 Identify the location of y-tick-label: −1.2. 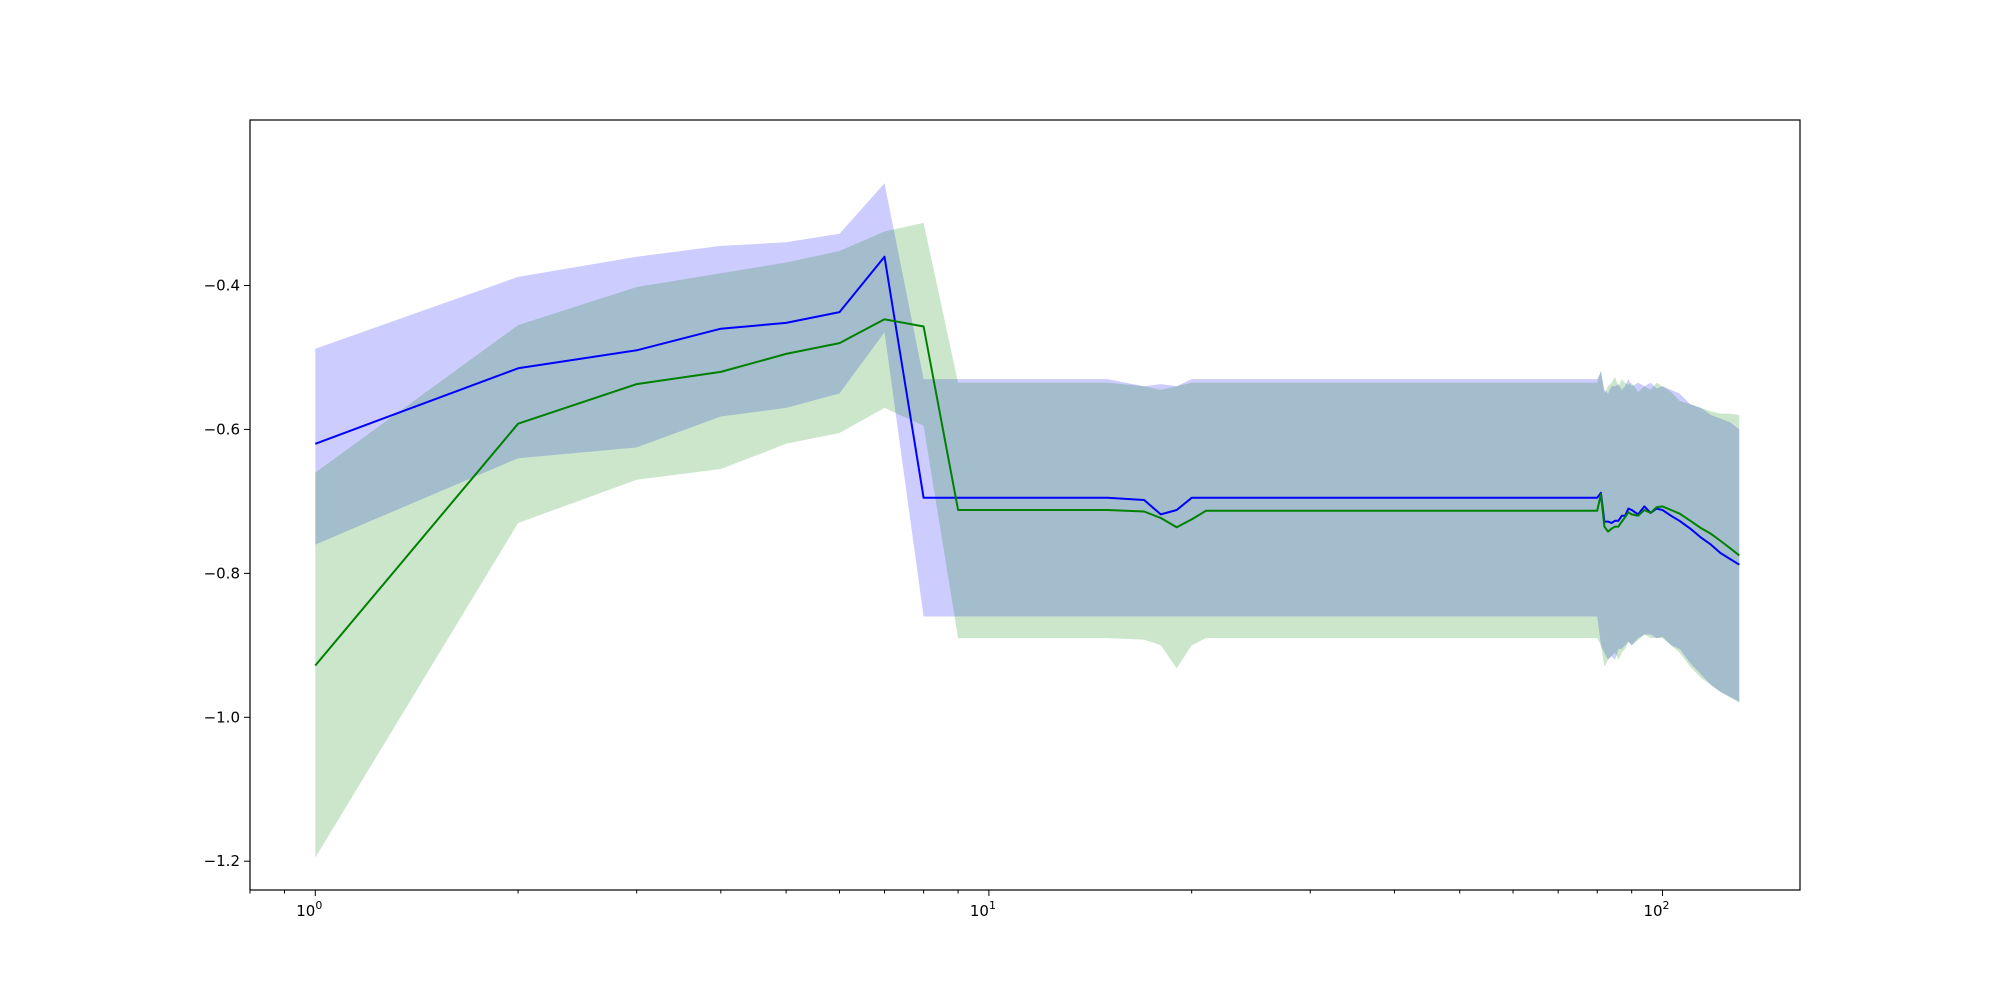
(222, 861).